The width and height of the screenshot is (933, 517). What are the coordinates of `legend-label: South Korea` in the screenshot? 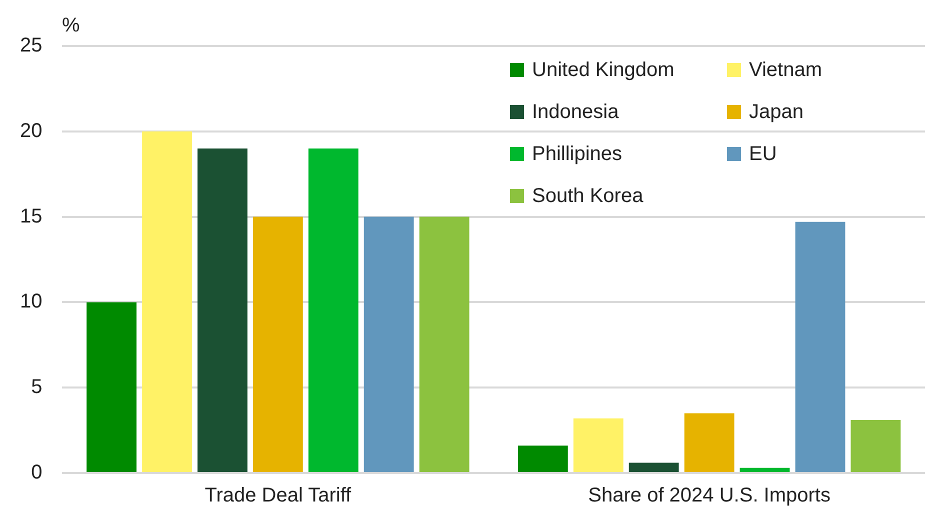 It's located at (588, 196).